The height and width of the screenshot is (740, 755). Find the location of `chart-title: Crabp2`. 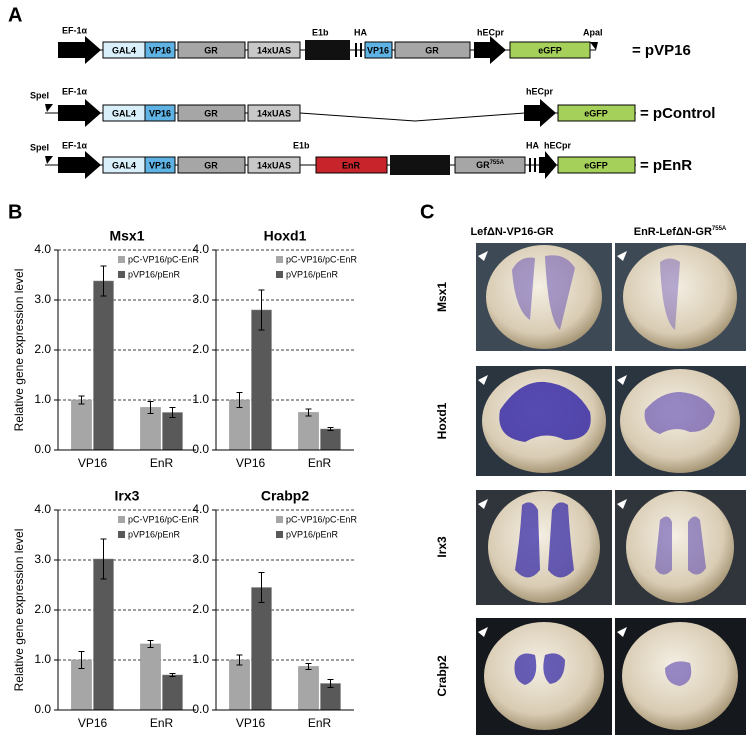

chart-title: Crabp2 is located at coordinates (285, 496).